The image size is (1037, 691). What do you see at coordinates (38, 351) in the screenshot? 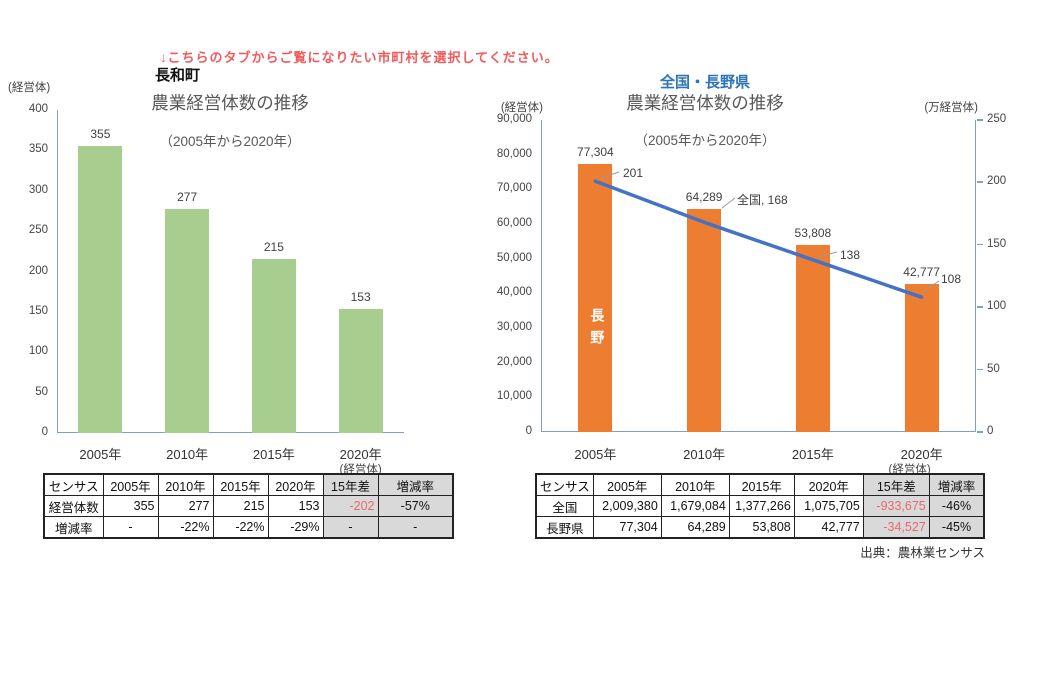
I see `y-tick-label: 100` at bounding box center [38, 351].